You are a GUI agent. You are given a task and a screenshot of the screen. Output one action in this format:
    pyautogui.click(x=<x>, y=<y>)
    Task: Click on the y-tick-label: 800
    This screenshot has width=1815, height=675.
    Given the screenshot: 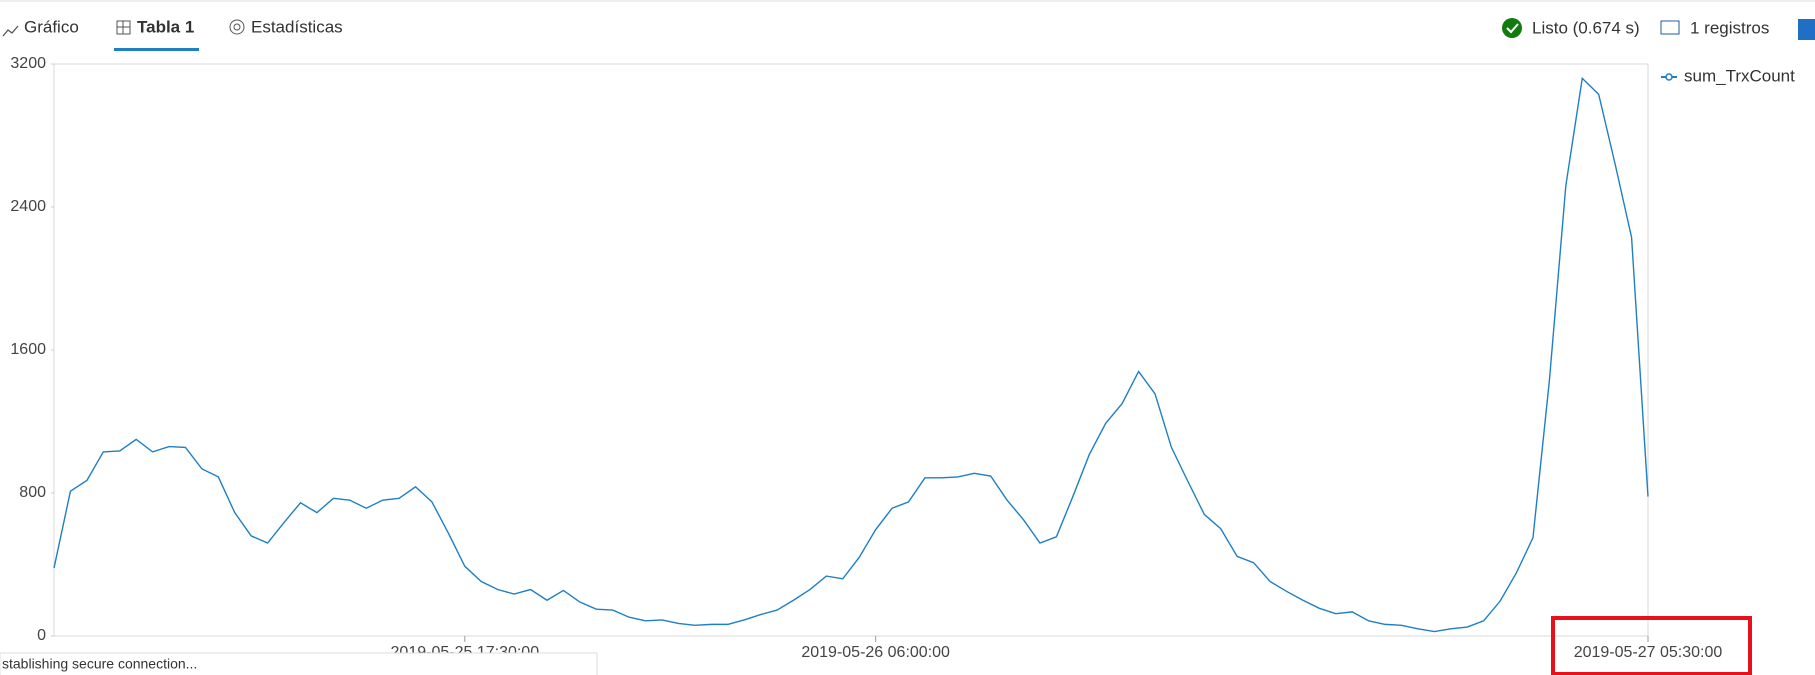 What is the action you would take?
    pyautogui.click(x=32, y=492)
    